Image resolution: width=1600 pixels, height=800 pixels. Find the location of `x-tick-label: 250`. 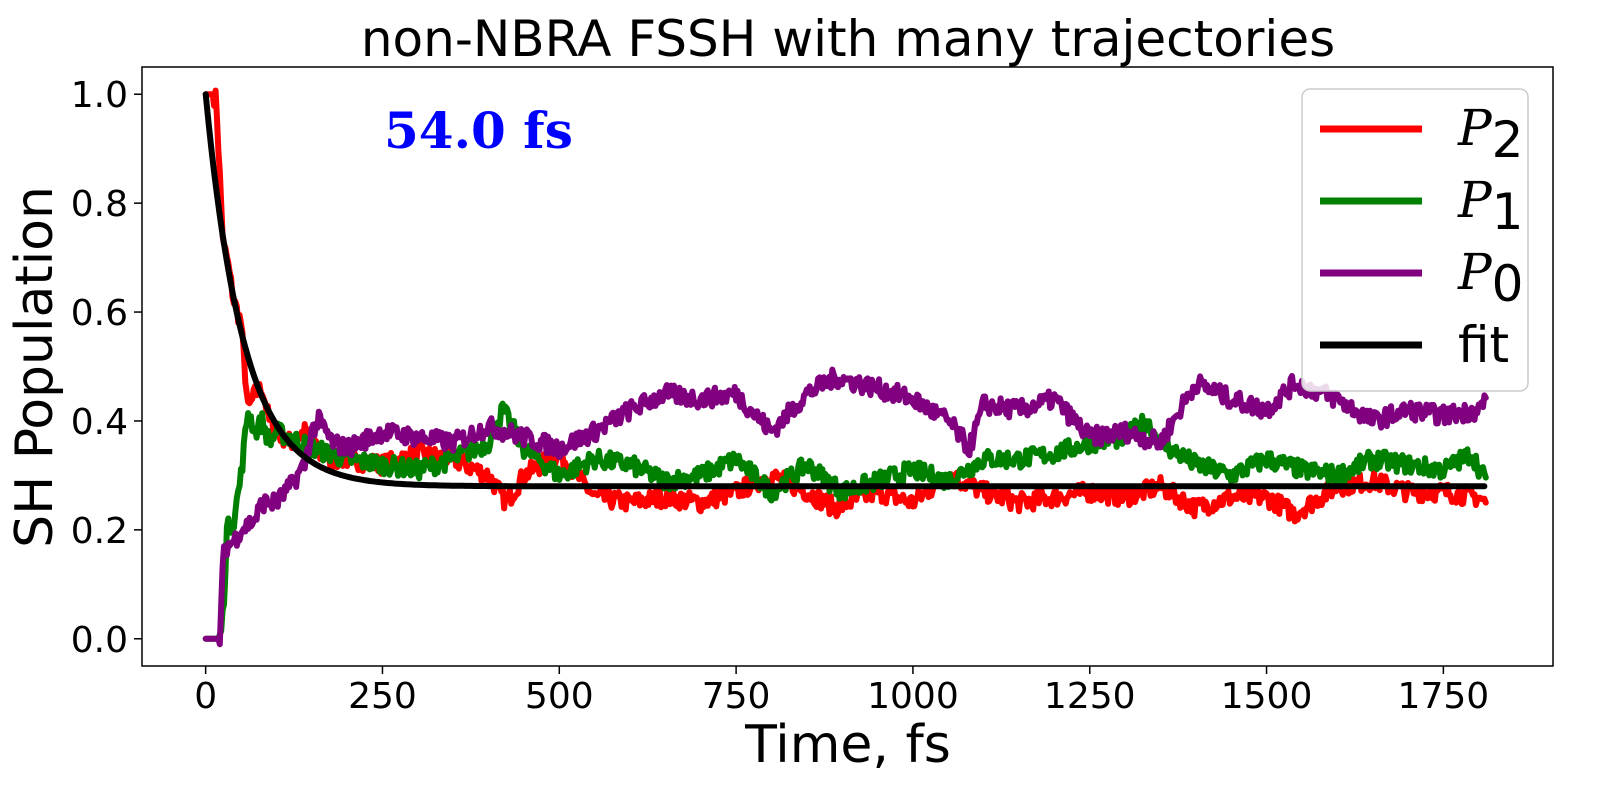

x-tick-label: 250 is located at coordinates (382, 696).